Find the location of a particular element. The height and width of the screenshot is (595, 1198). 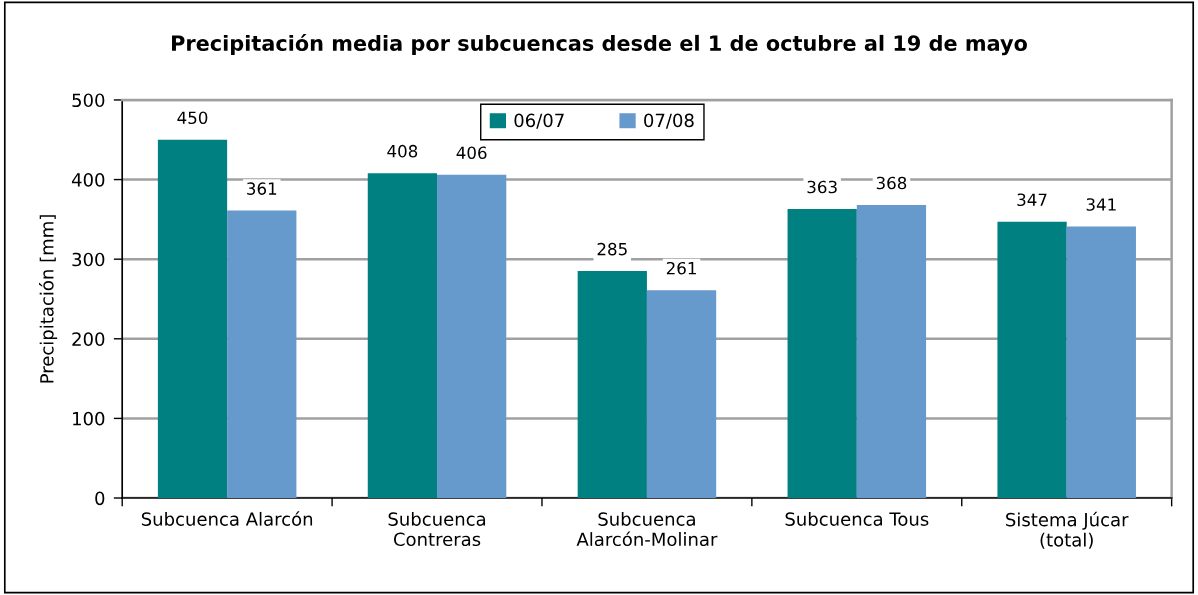

data-label: 361 is located at coordinates (262, 188).